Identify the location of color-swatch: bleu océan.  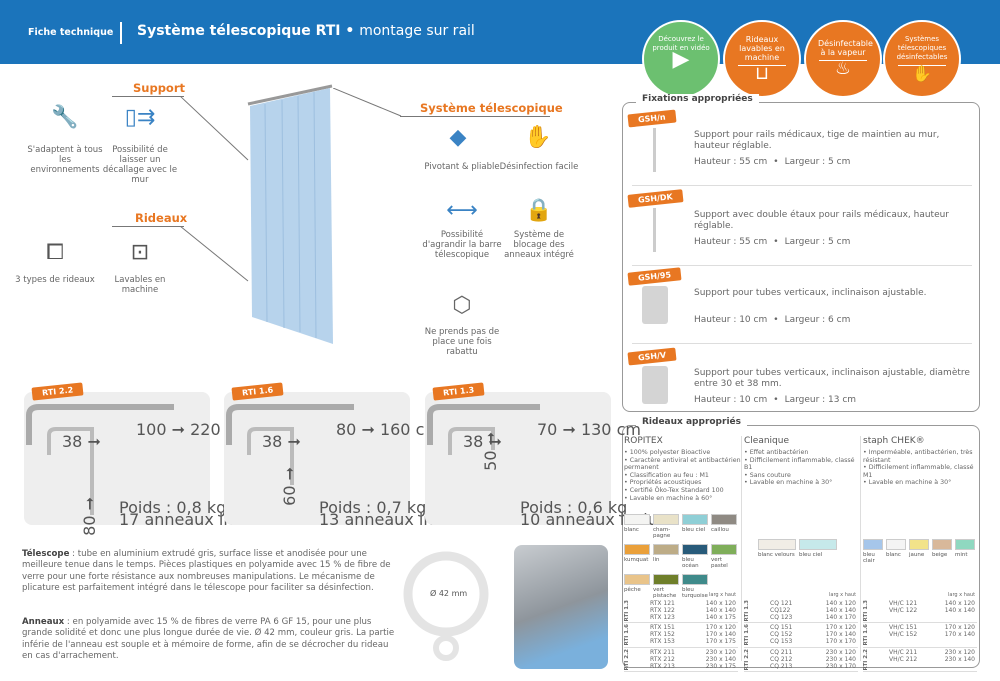
(695, 559).